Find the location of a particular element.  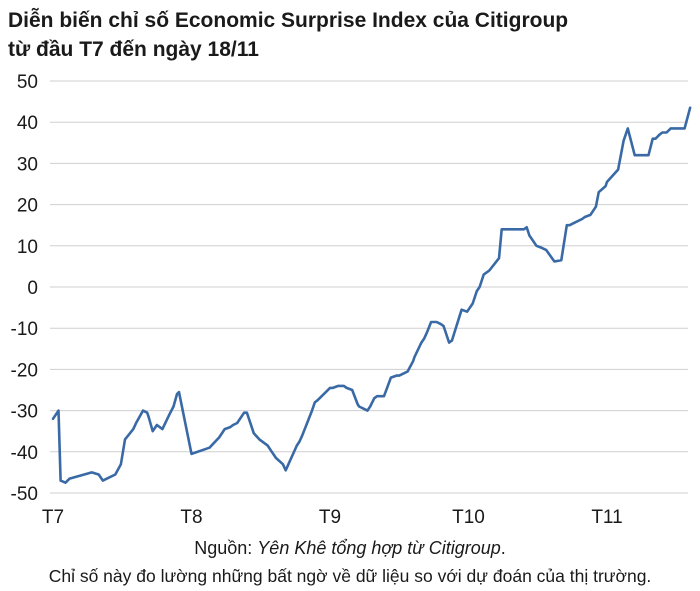

y-tick-label: 0 is located at coordinates (32, 288).